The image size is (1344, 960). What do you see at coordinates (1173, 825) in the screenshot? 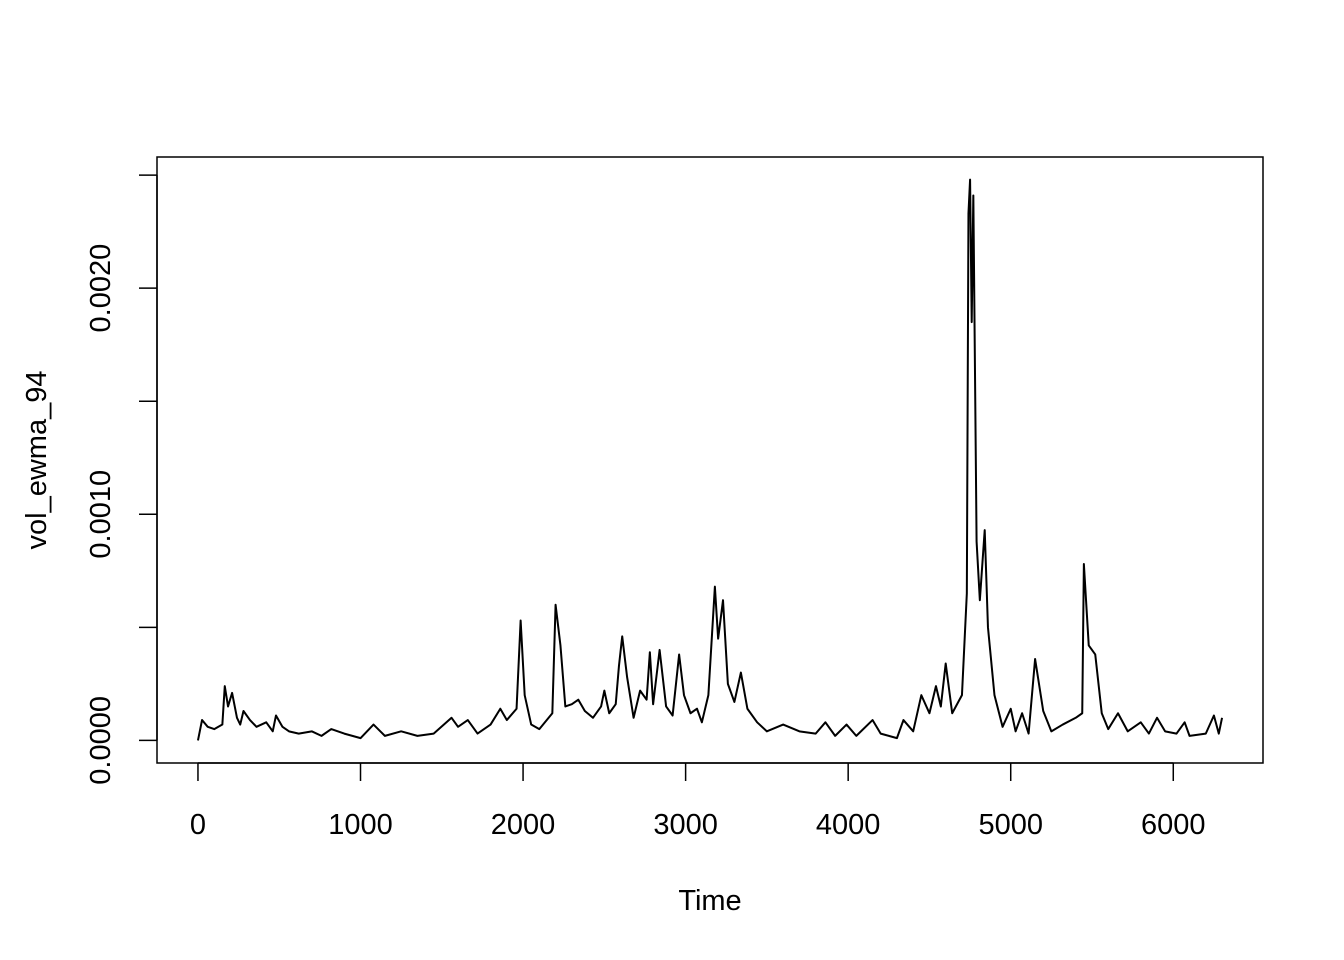
I see `x-tick-label: 6000` at bounding box center [1173, 825].